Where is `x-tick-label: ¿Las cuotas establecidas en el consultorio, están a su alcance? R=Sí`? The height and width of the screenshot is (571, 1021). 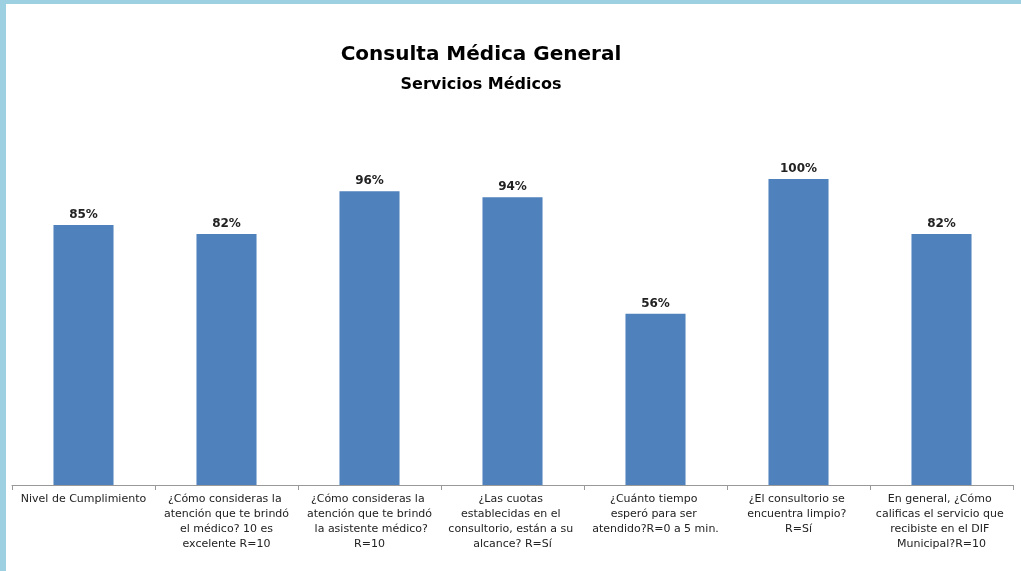
x-tick-label: ¿Las cuotas establecidas en el consultorio, están a su alcance? R=Sí is located at coordinates (512, 521).